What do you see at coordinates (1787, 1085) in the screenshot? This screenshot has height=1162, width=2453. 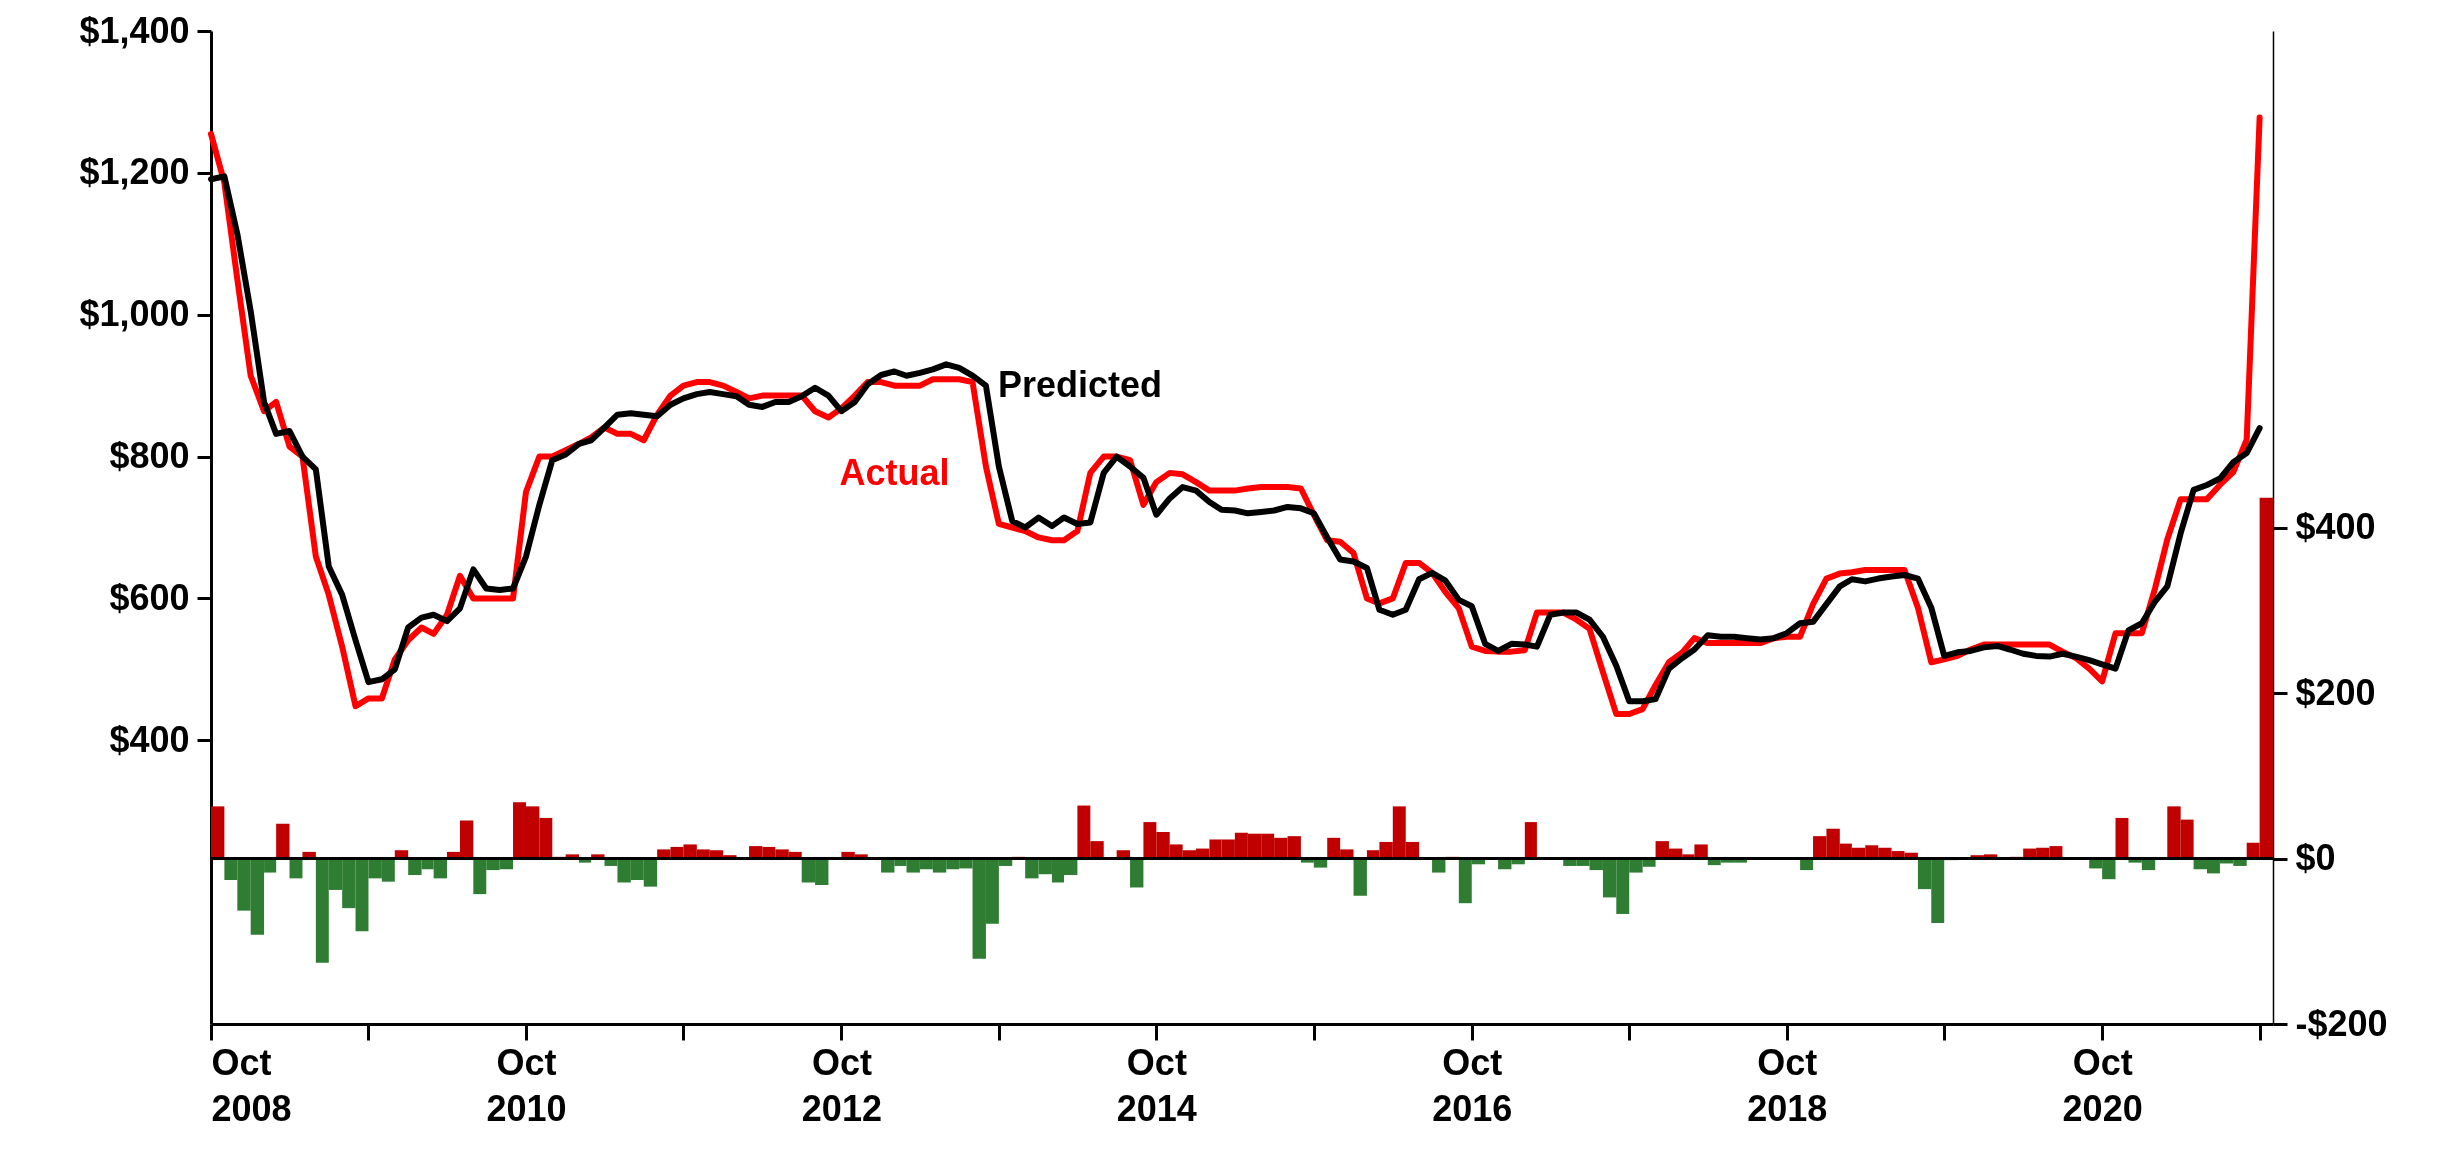 I see `x-tick-label: Oct 2018` at bounding box center [1787, 1085].